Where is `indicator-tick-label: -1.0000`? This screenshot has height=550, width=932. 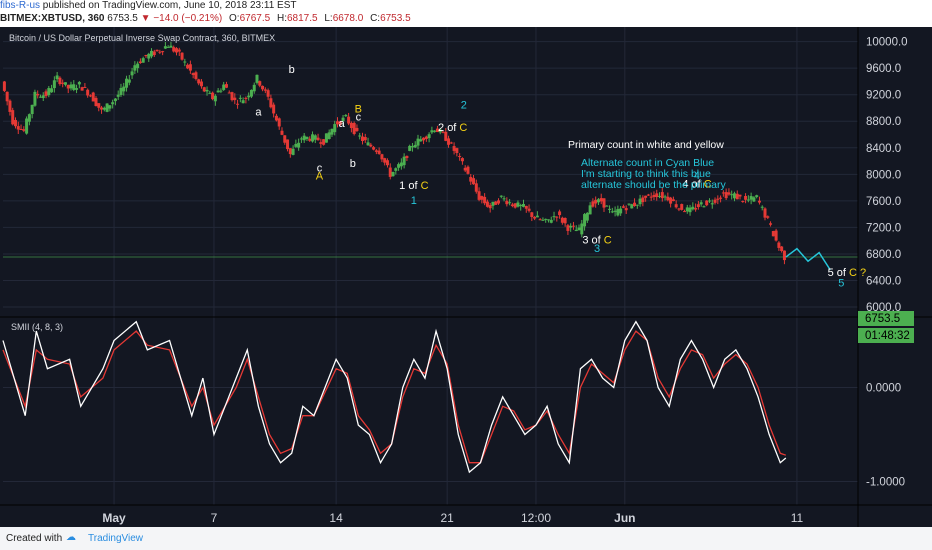
indicator-tick-label: -1.0000 is located at coordinates (885, 483).